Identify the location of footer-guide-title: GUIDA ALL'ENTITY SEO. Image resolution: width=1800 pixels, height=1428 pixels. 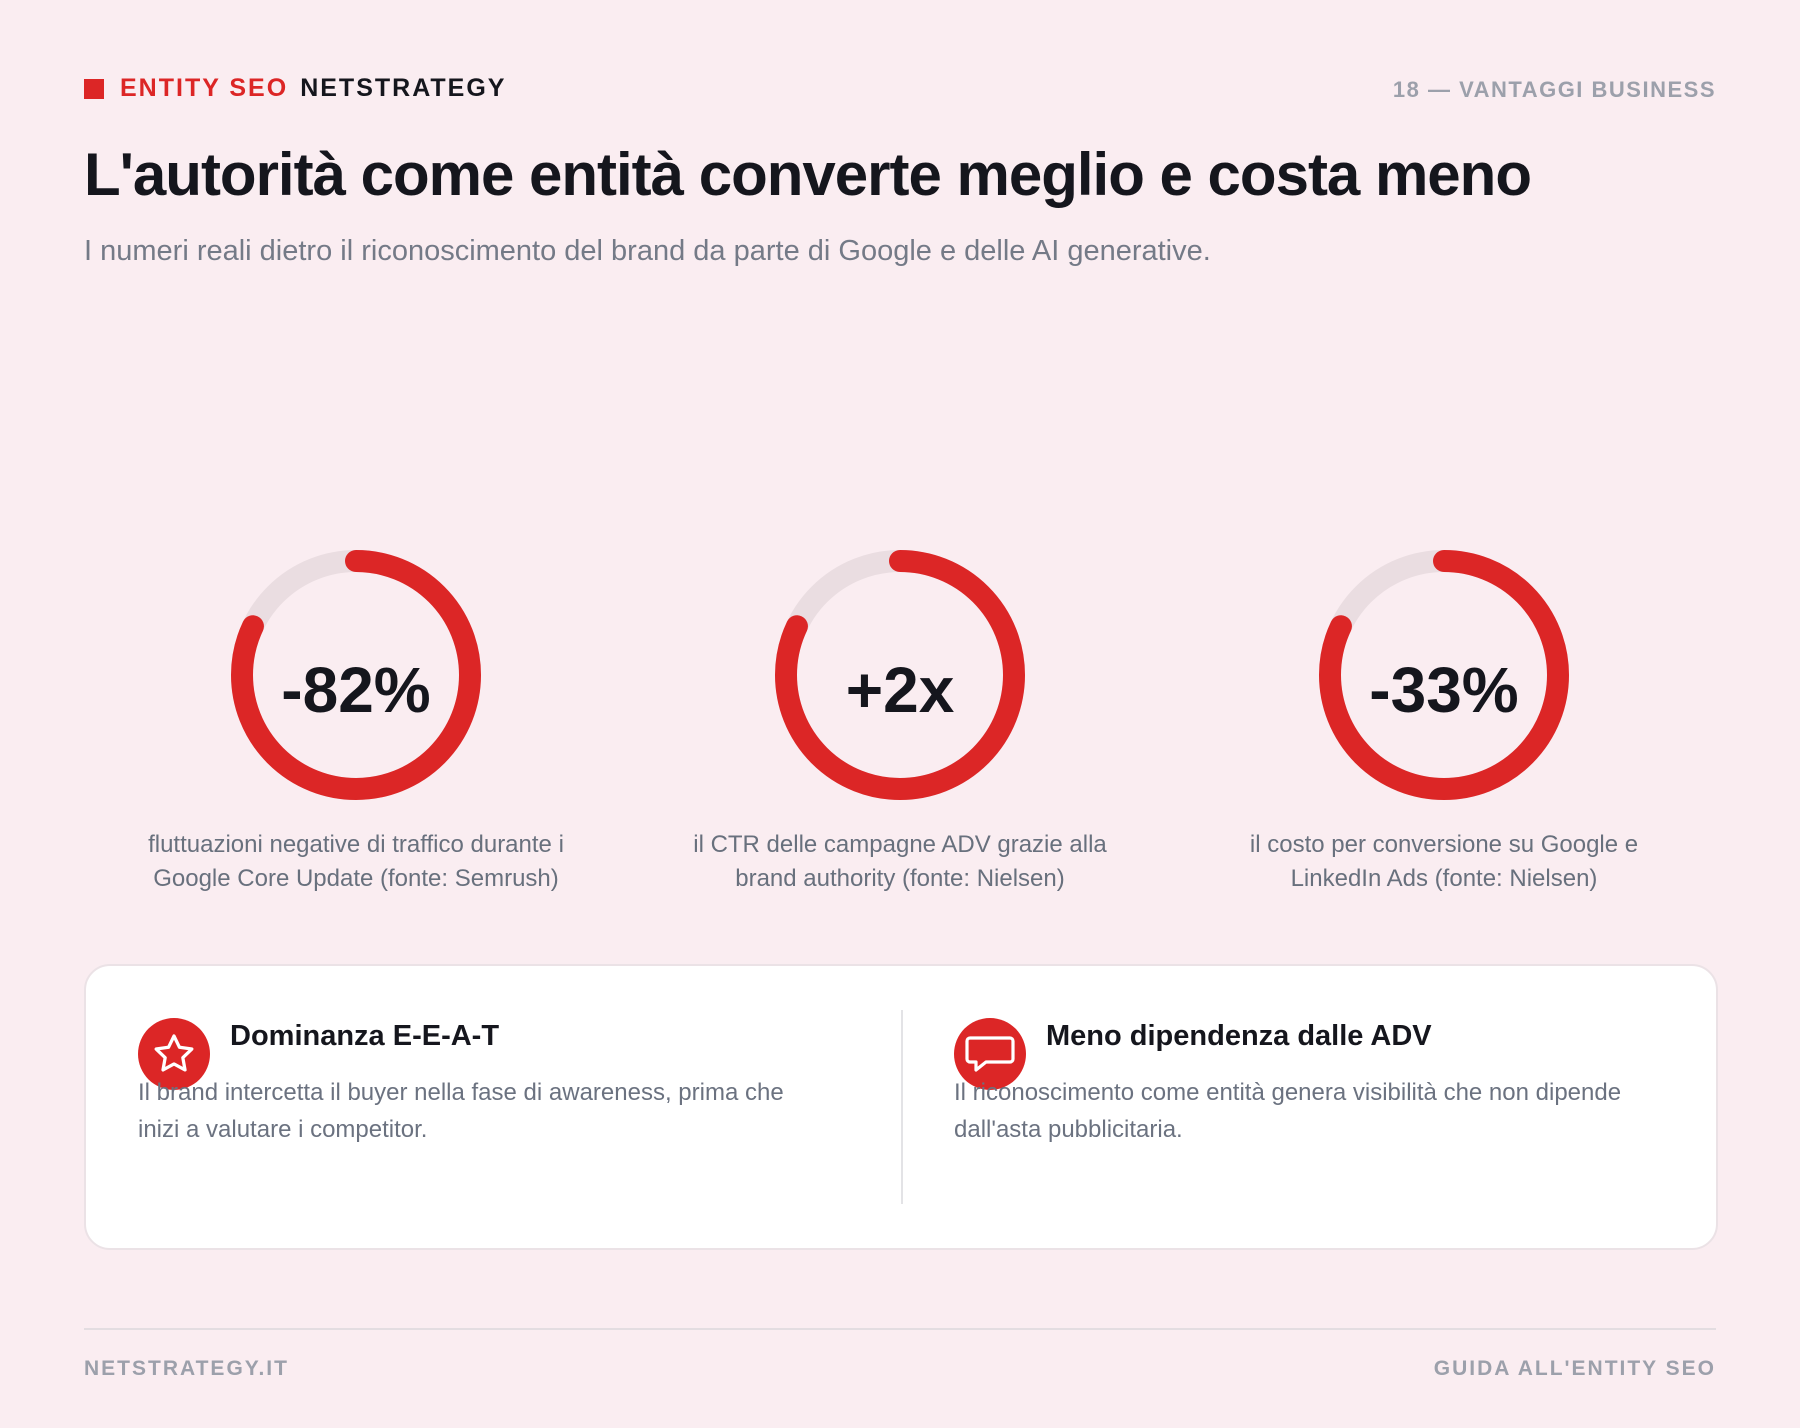
(1574, 1368).